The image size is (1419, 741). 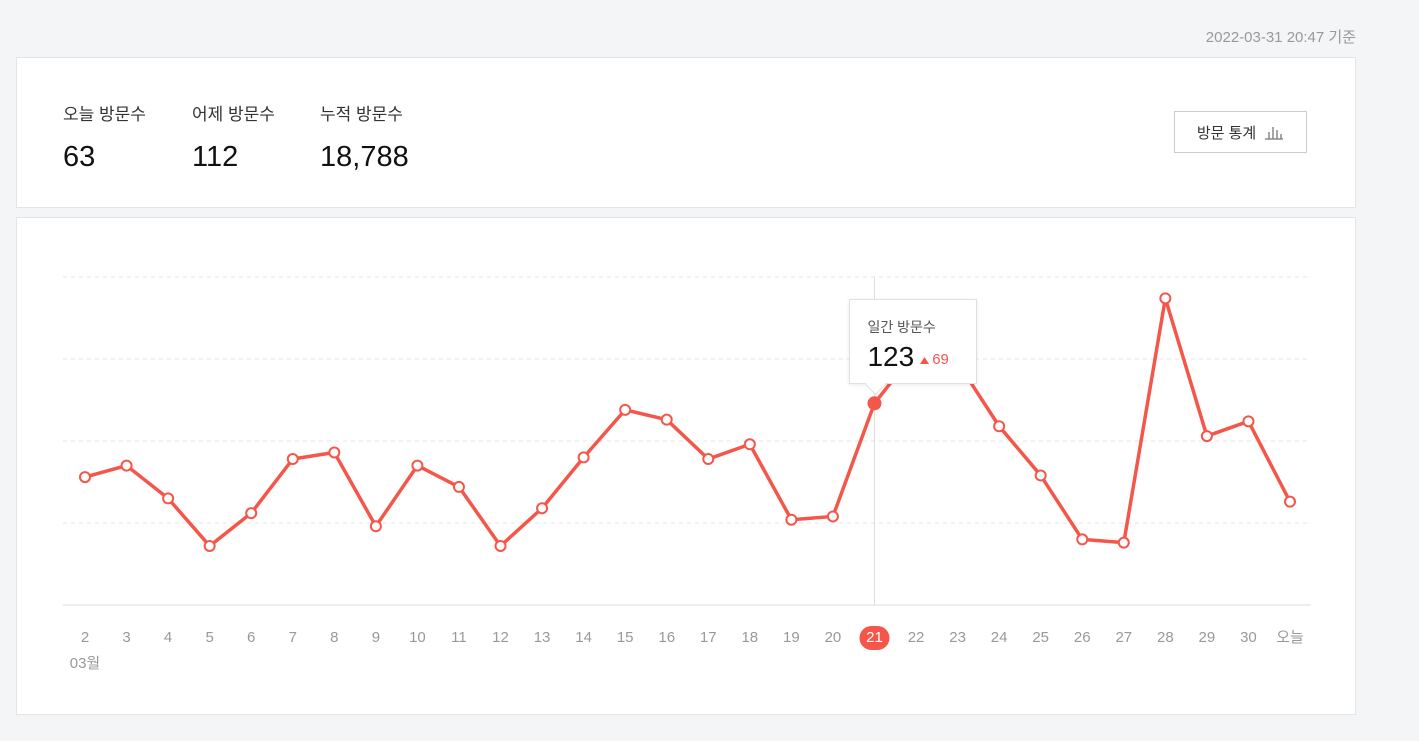 What do you see at coordinates (251, 637) in the screenshot?
I see `x-tick-label: 6` at bounding box center [251, 637].